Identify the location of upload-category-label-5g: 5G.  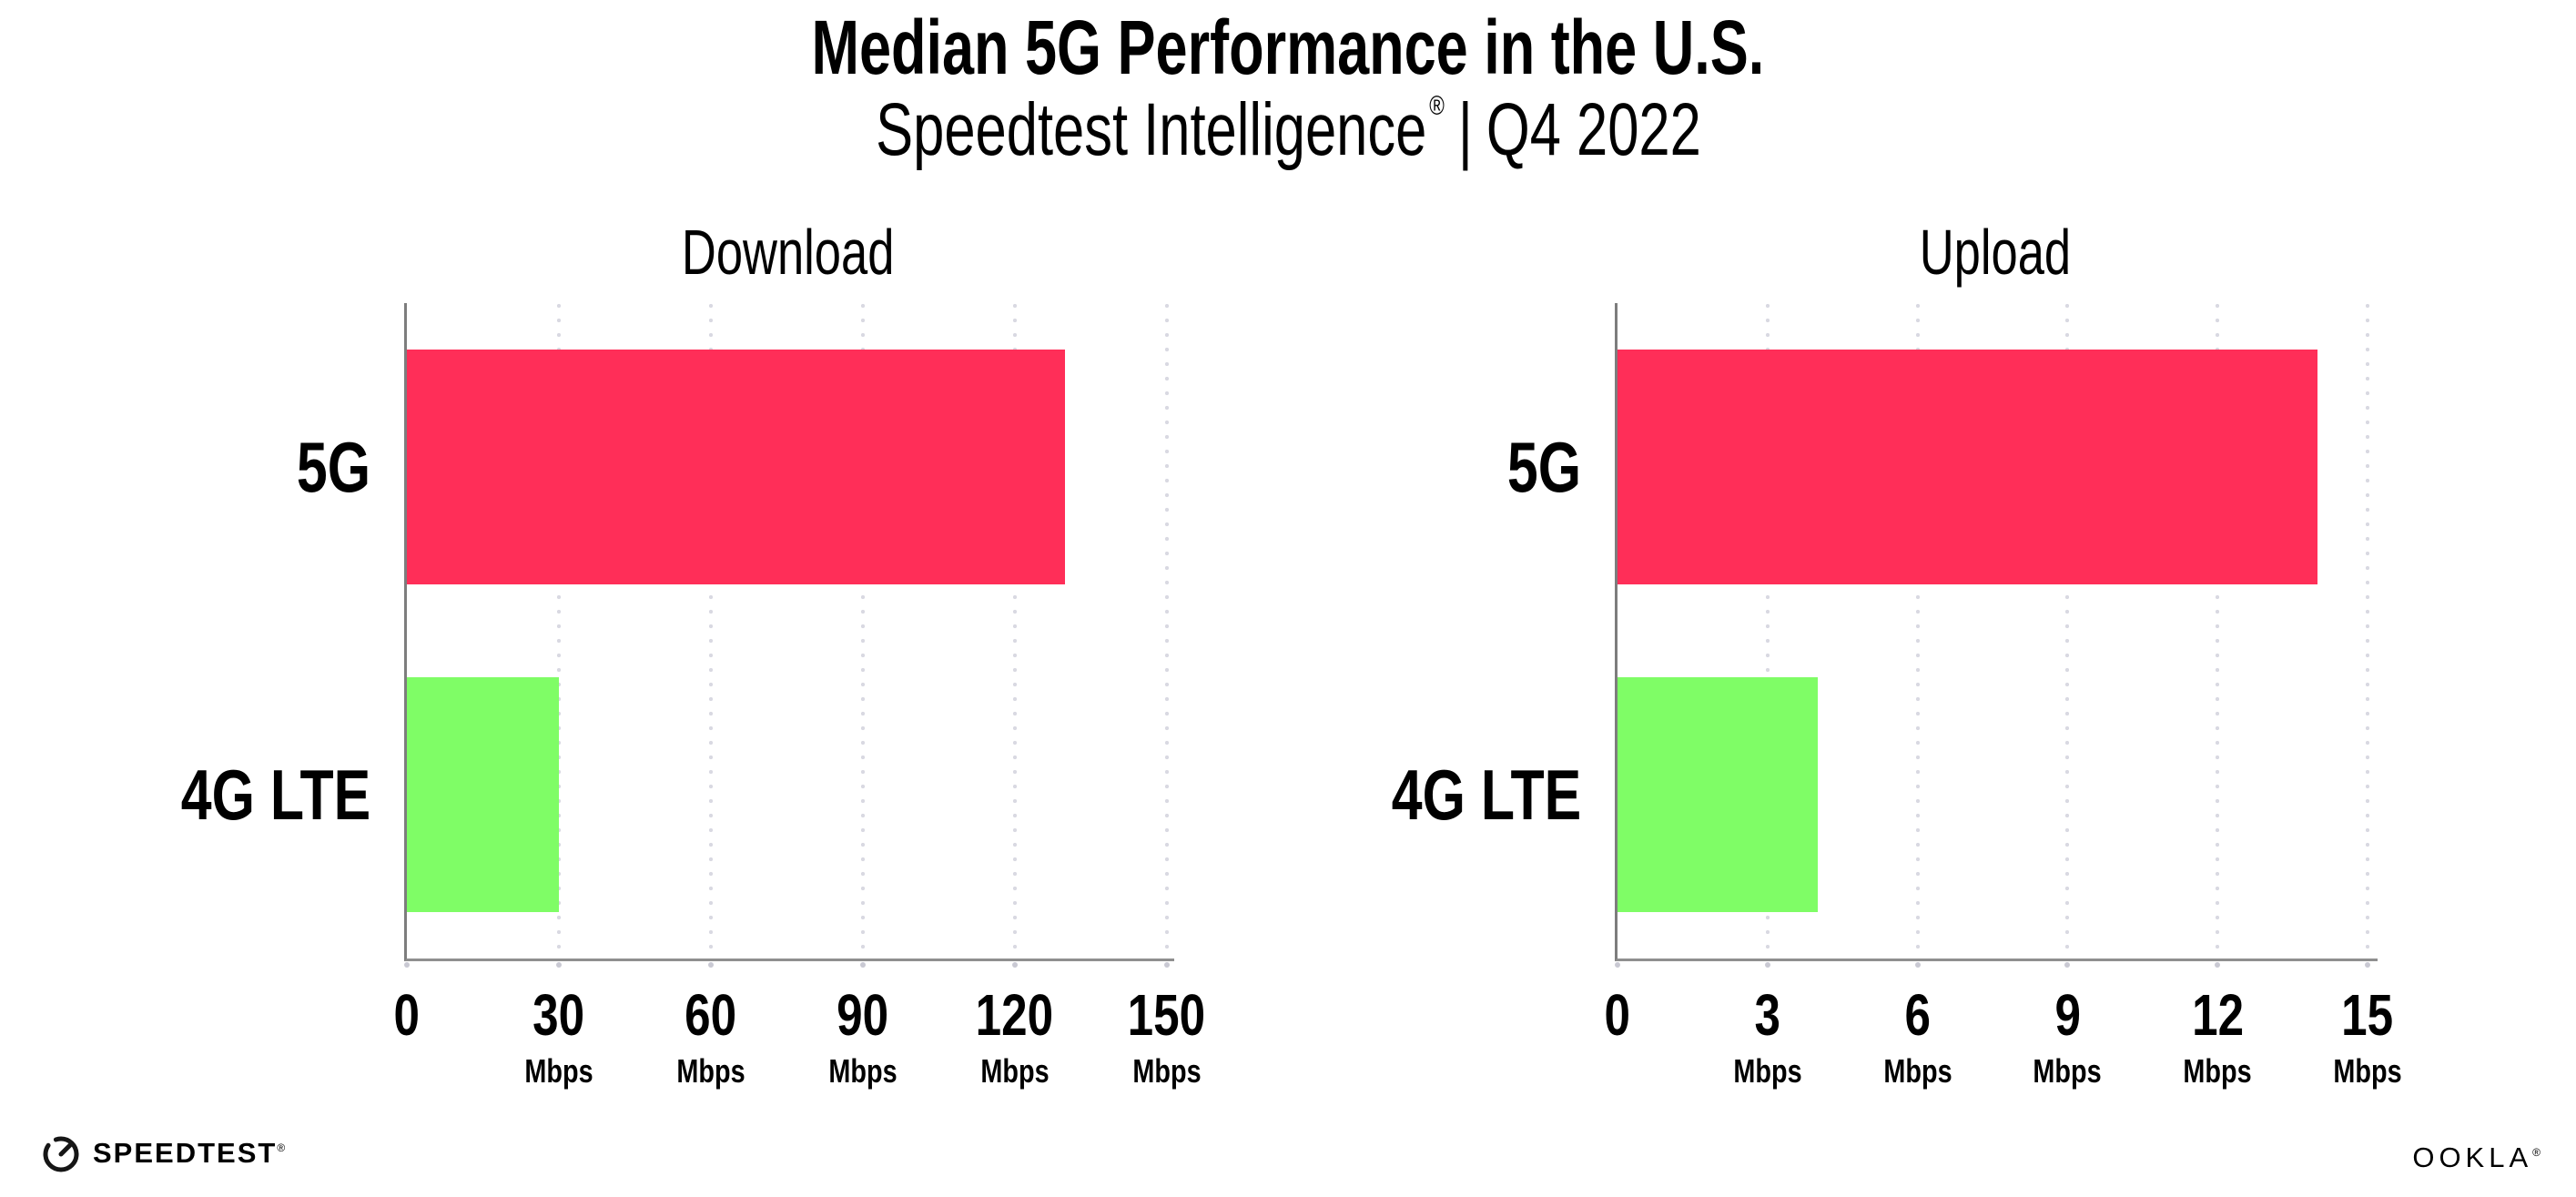
(1543, 467).